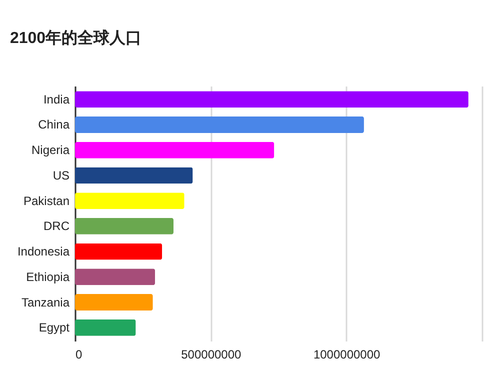 The width and height of the screenshot is (500, 378). I want to click on y-tick-label: Nigeria, so click(50, 150).